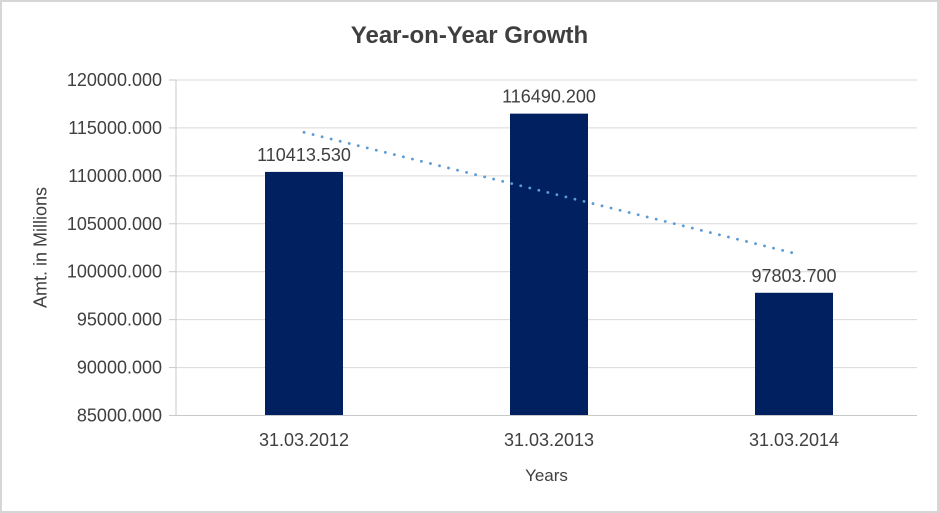 This screenshot has height=513, width=939. What do you see at coordinates (549, 440) in the screenshot?
I see `x-category-label: 31.03.2013` at bounding box center [549, 440].